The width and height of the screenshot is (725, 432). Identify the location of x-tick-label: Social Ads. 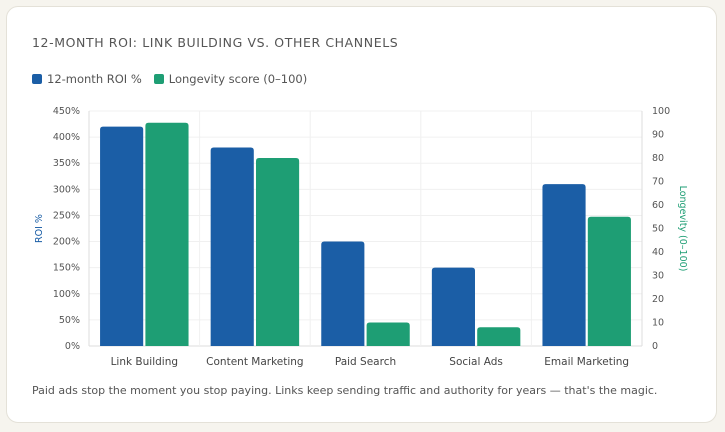
(476, 362).